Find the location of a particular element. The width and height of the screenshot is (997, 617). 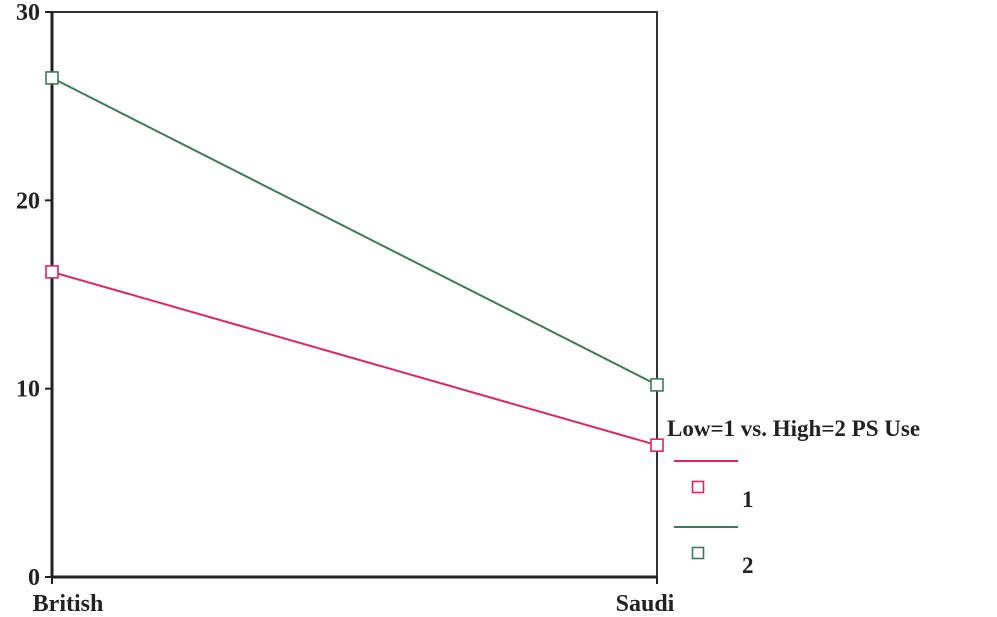

y-tick-label: 20 is located at coordinates (28, 201).